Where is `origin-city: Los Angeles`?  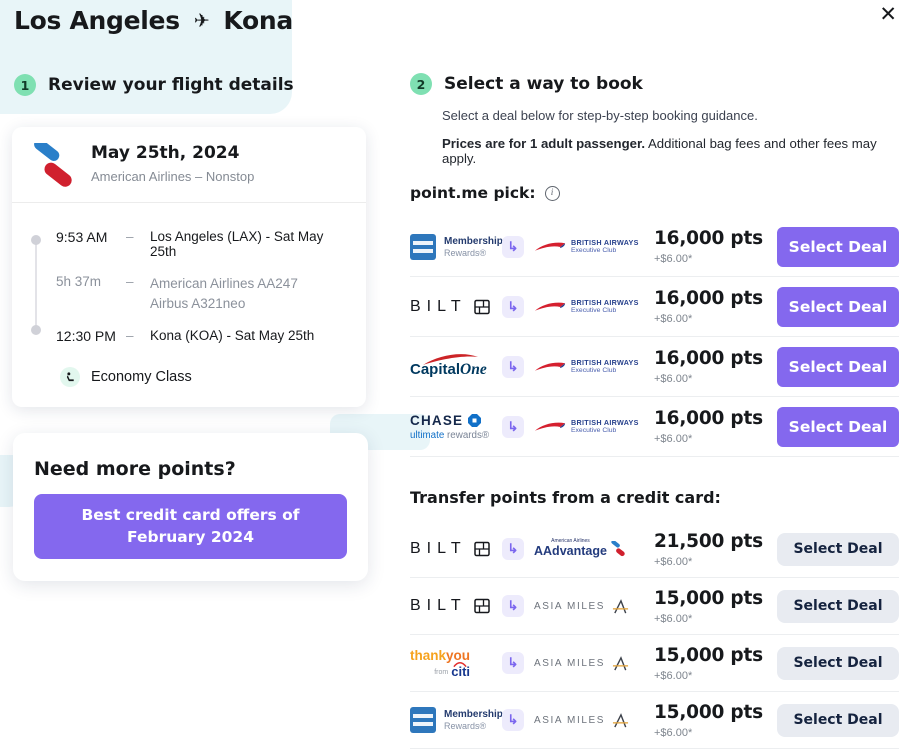 origin-city: Los Angeles is located at coordinates (97, 20).